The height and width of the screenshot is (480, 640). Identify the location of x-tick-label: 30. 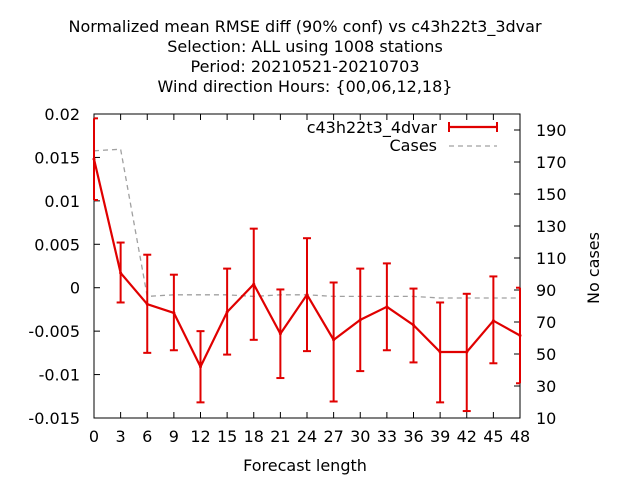
(360, 436).